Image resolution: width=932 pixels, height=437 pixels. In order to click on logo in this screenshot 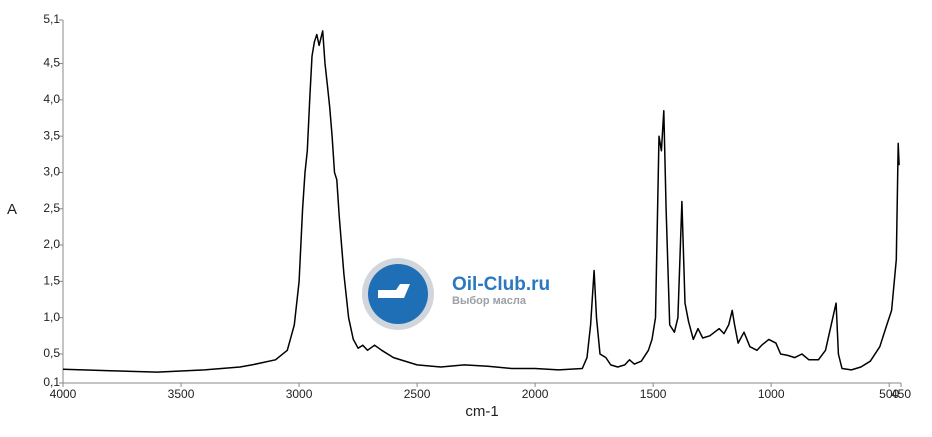, I will do `click(398, 294)`.